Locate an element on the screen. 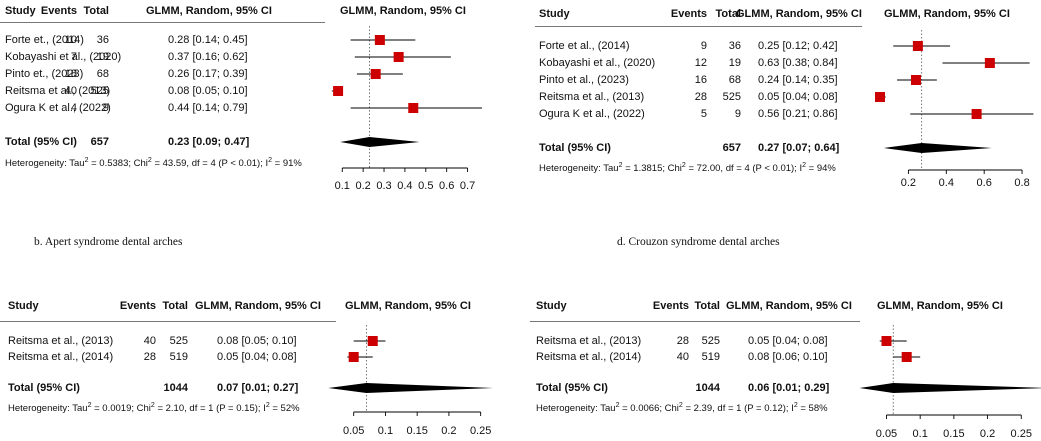 The width and height of the screenshot is (1041, 441). x-tick-label: 0.5 is located at coordinates (425, 186).